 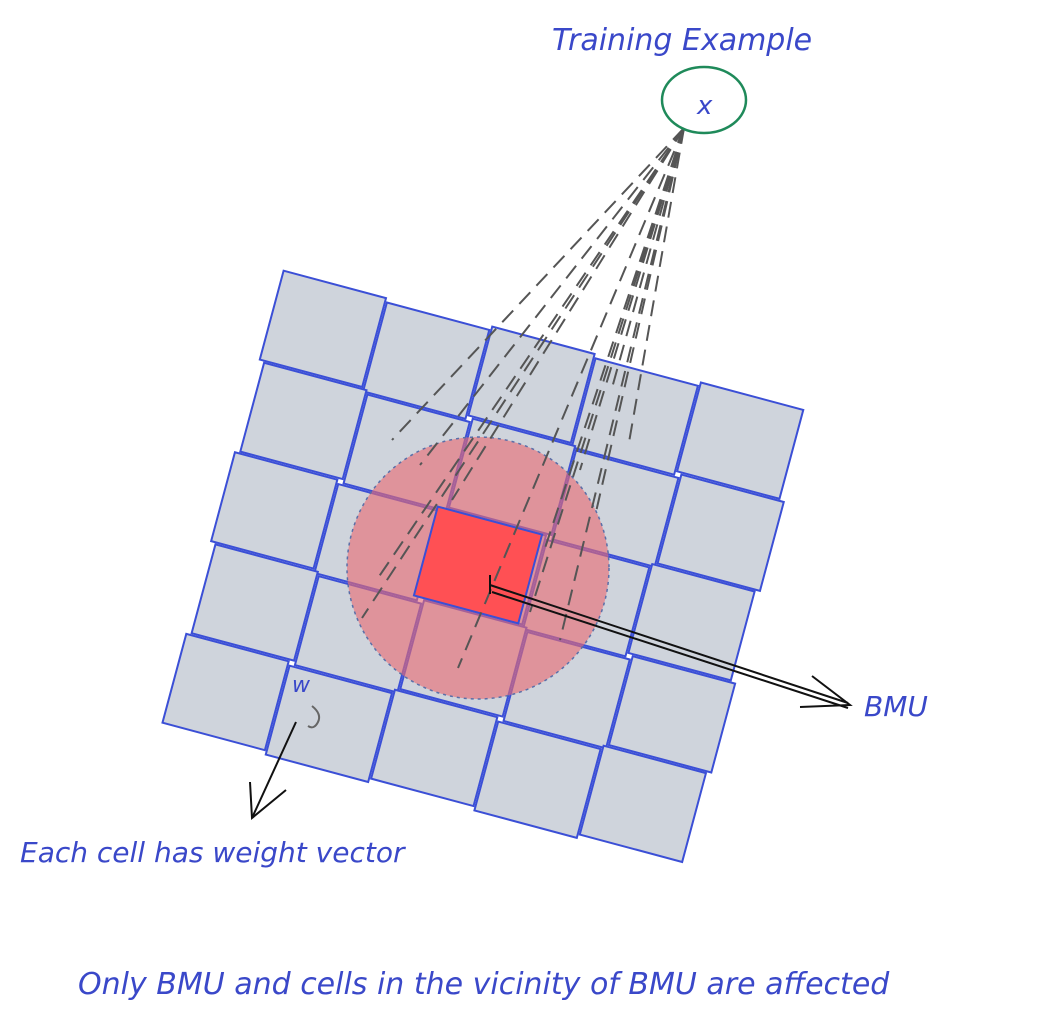 I want to click on training-example-circle, so click(x=704, y=100).